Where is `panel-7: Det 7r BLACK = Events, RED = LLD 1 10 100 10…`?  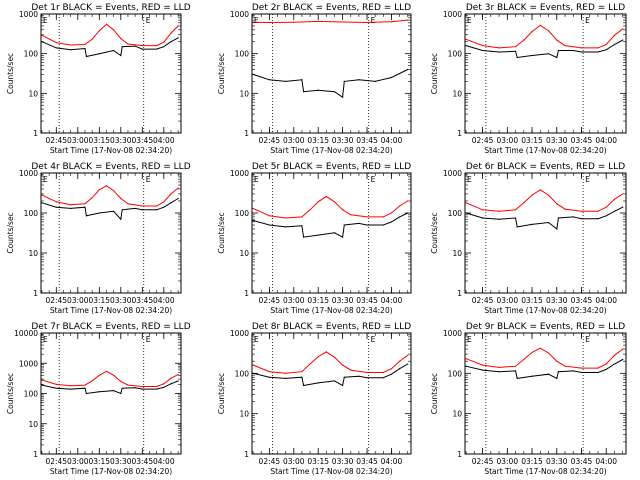 panel-7: Det 7r BLACK = Events, RED = LLD 1 10 100 10… is located at coordinates (98, 399).